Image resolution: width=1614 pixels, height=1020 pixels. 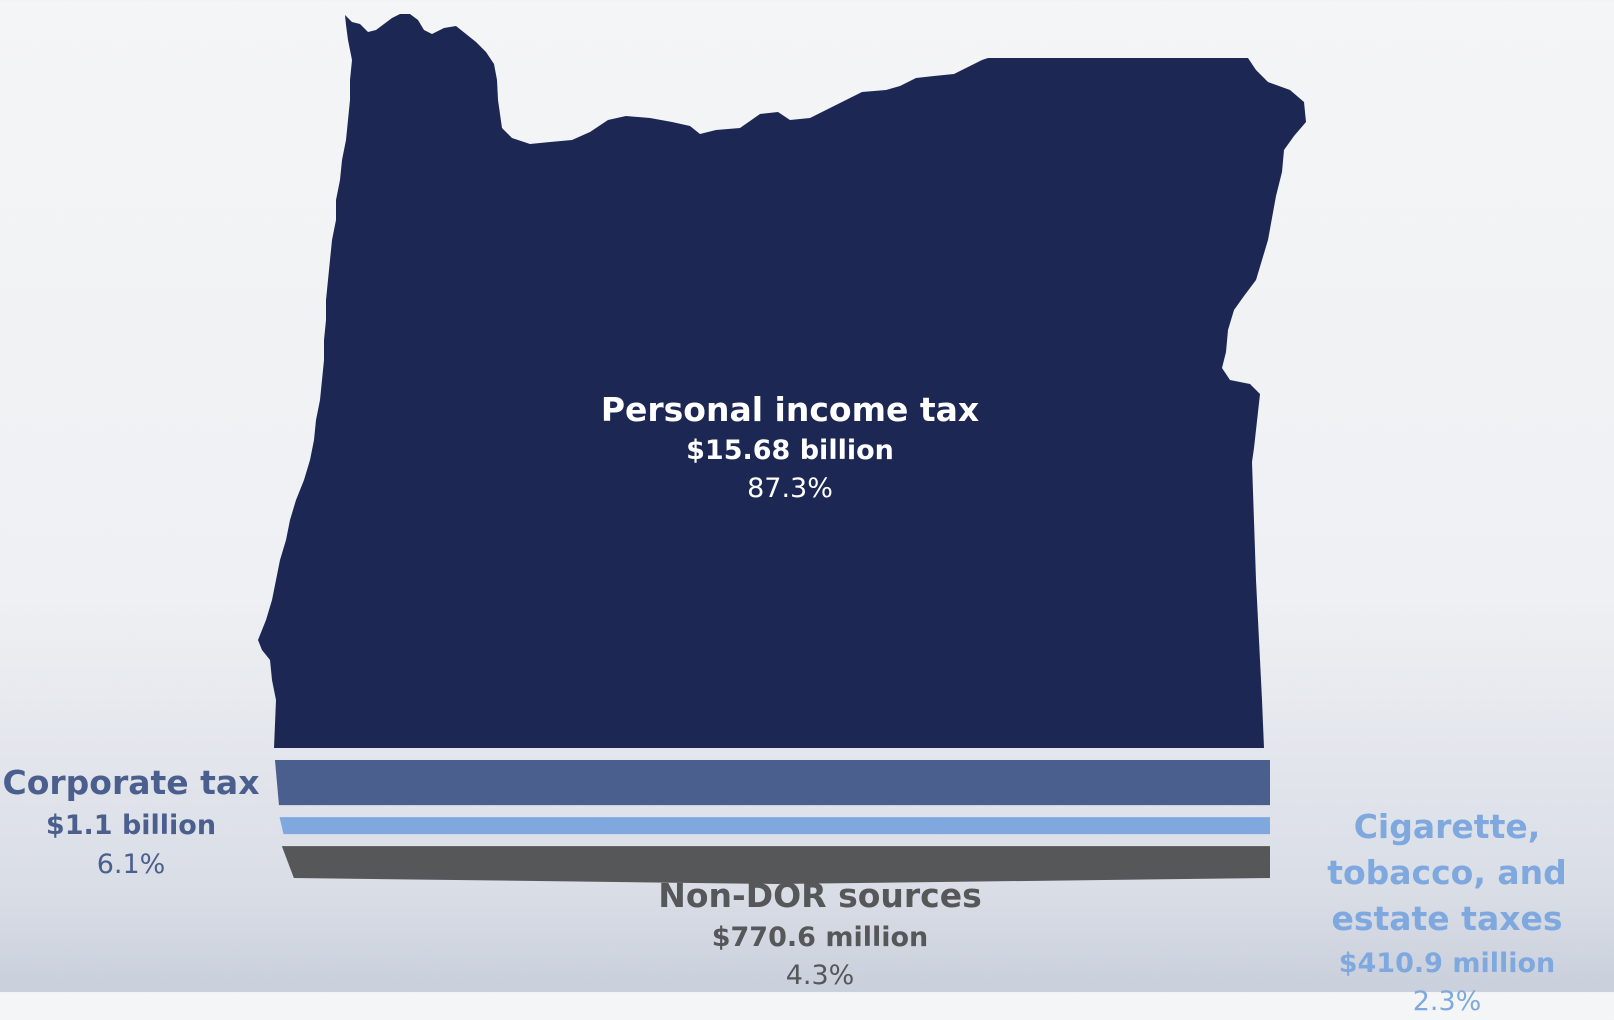 What do you see at coordinates (1447, 1001) in the screenshot?
I see `series-percent: 2.3%` at bounding box center [1447, 1001].